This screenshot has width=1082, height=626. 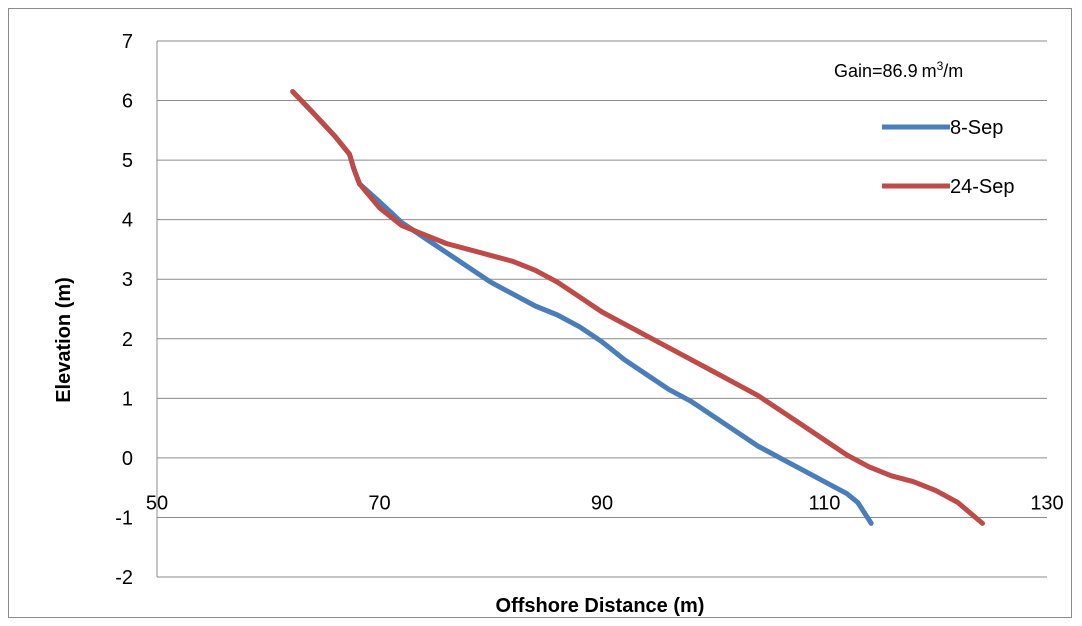 What do you see at coordinates (379, 503) in the screenshot?
I see `x-tick-label: 70` at bounding box center [379, 503].